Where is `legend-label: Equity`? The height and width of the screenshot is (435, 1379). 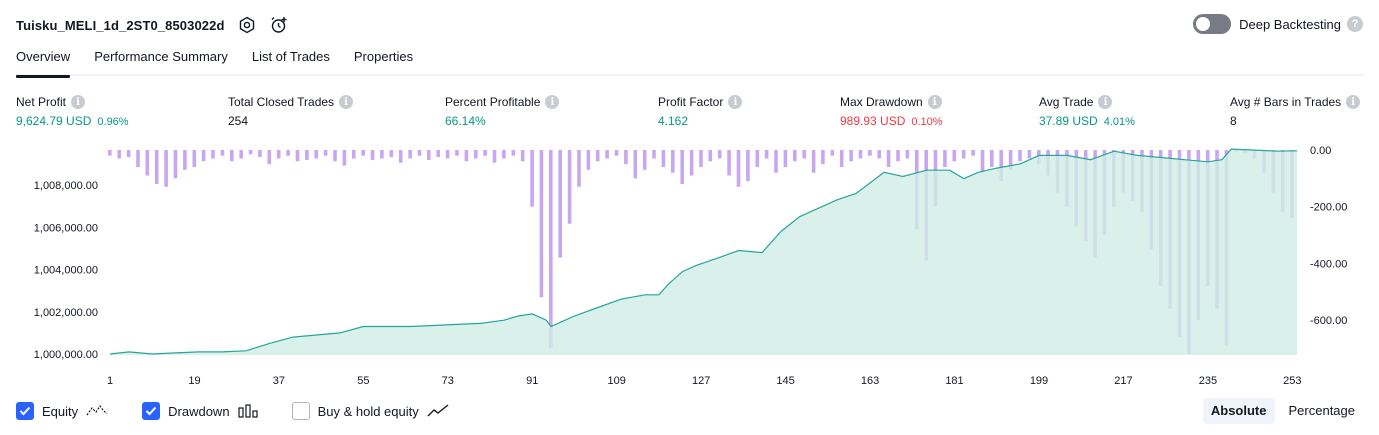
legend-label: Equity is located at coordinates (60, 411).